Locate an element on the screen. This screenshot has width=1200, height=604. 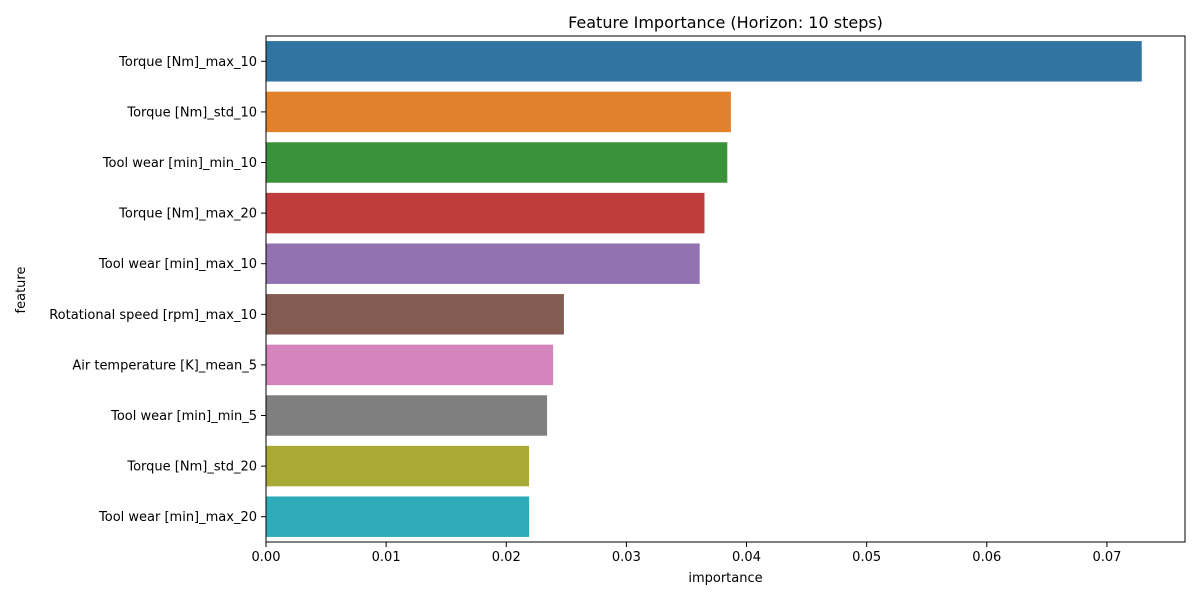
y-tick-label: Torque [Nm]_max_10 is located at coordinates (187, 62).